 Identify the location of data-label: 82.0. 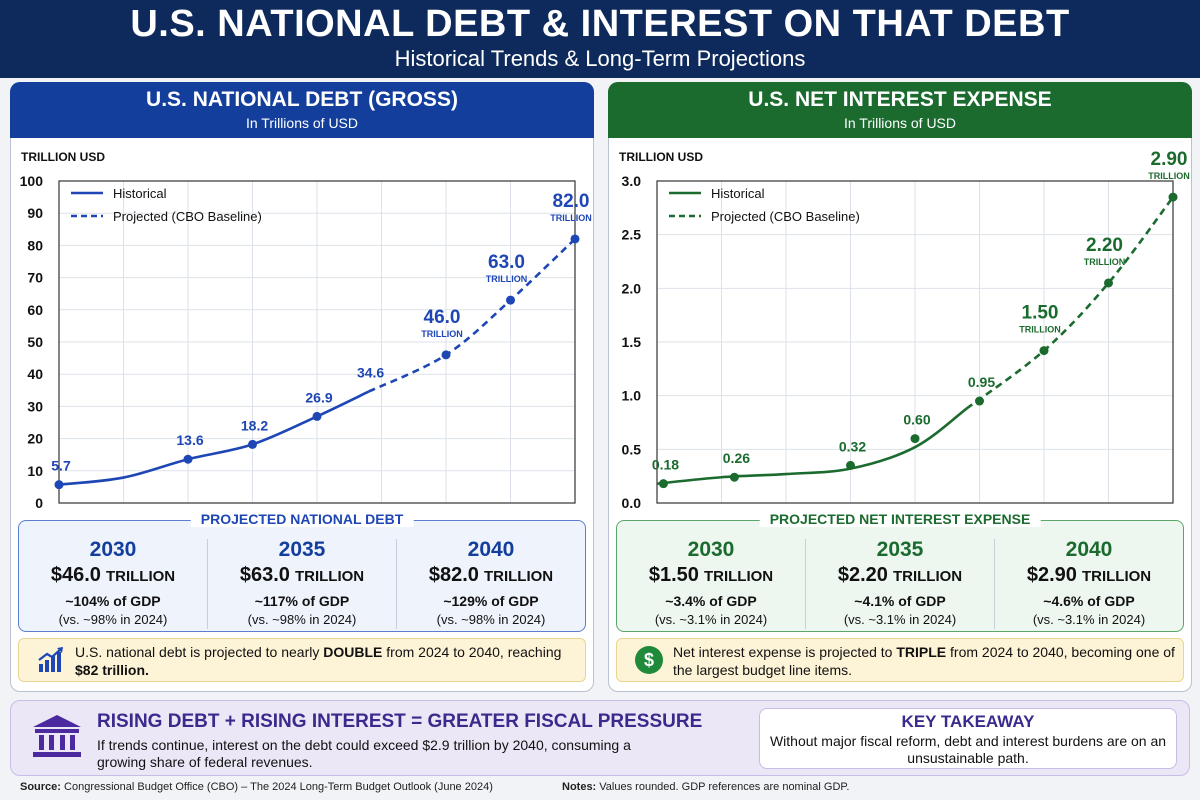
(571, 201).